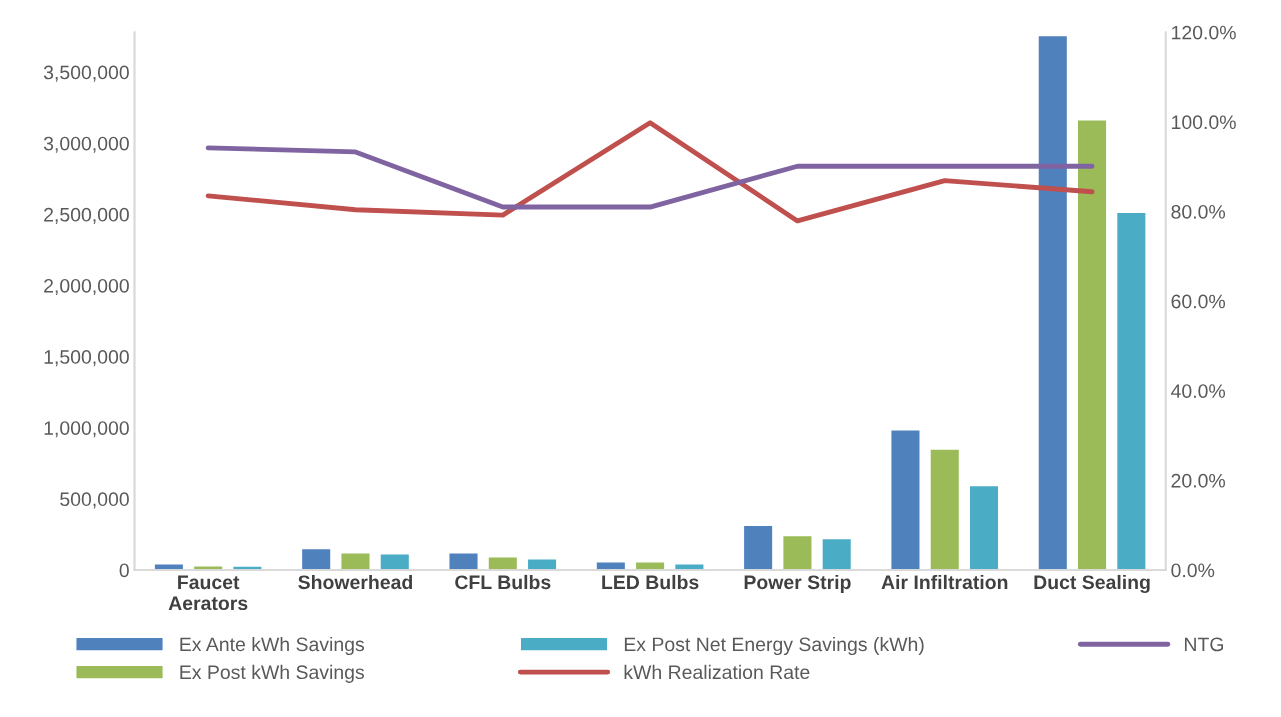  What do you see at coordinates (94, 500) in the screenshot?
I see `y-tick-label: 500,000` at bounding box center [94, 500].